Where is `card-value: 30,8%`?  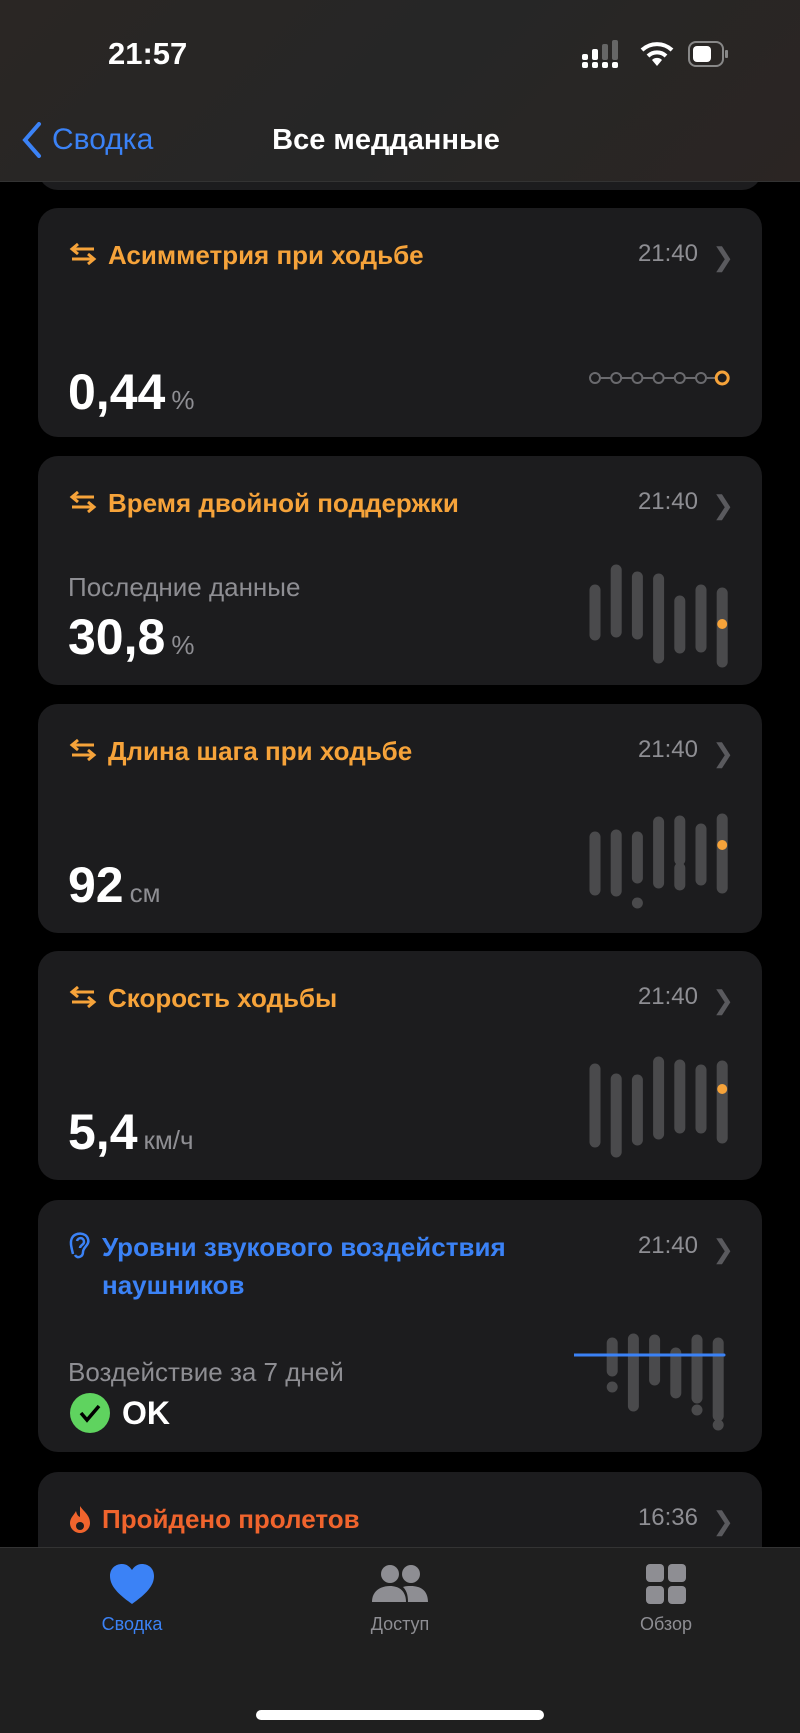 card-value: 30,8% is located at coordinates (131, 637).